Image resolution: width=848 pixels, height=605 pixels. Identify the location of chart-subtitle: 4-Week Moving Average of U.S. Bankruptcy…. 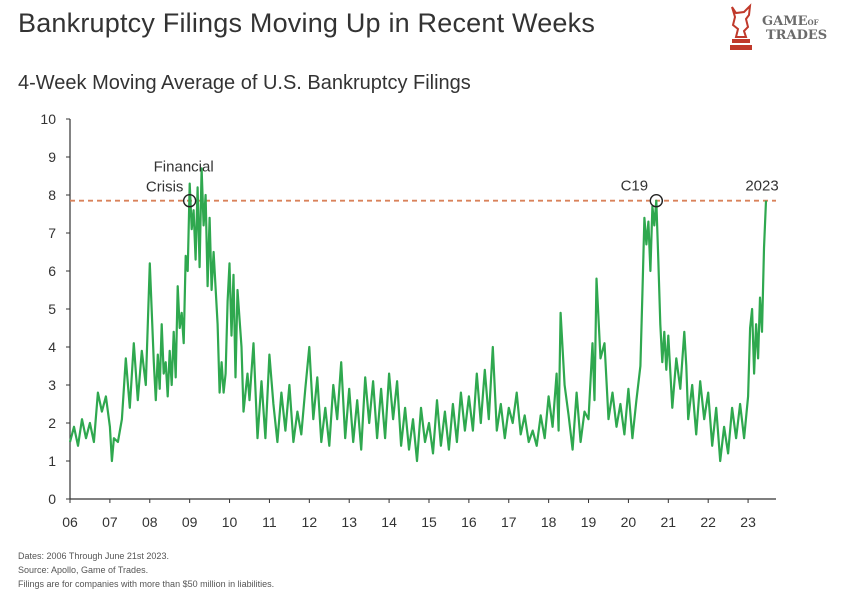
(244, 83).